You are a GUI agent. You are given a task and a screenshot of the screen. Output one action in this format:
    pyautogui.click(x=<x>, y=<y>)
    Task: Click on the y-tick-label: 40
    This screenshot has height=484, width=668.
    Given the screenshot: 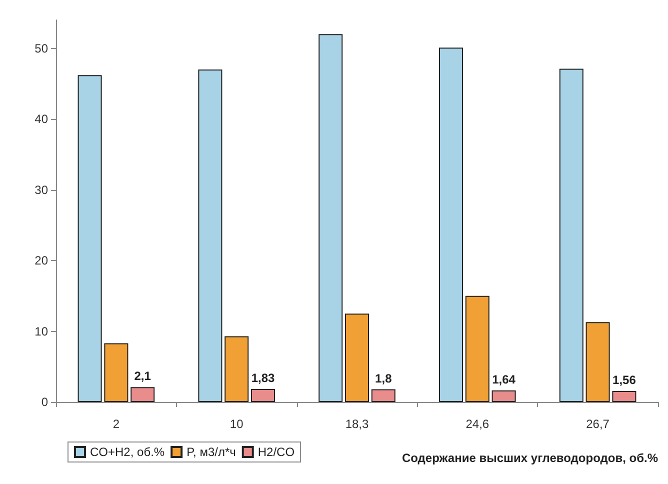 What is the action you would take?
    pyautogui.click(x=41, y=119)
    